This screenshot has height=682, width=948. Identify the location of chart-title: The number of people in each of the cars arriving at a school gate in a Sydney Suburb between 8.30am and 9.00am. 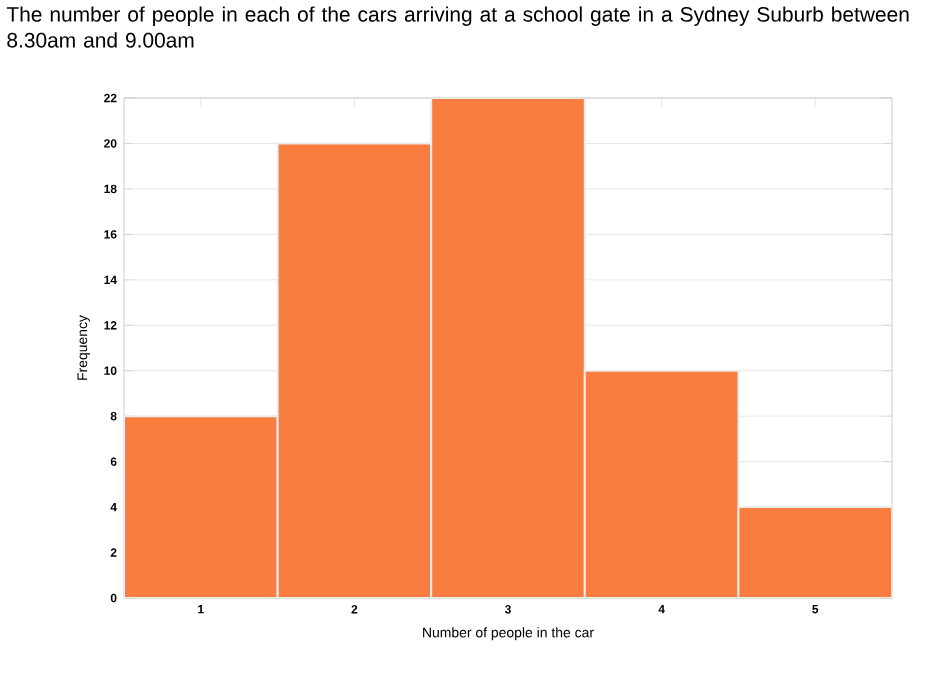
(457, 27).